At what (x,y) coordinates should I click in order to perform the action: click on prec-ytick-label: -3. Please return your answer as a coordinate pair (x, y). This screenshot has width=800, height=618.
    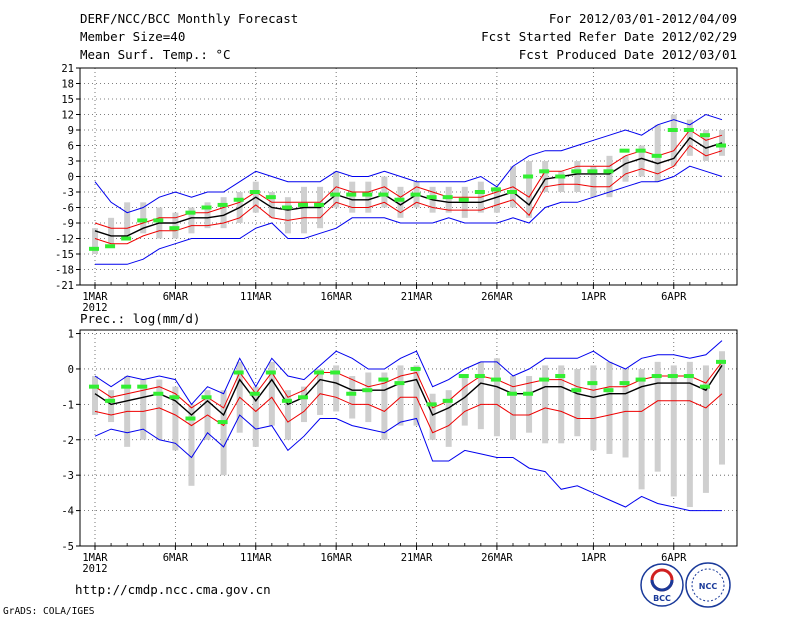
    Looking at the image, I should click on (67, 476).